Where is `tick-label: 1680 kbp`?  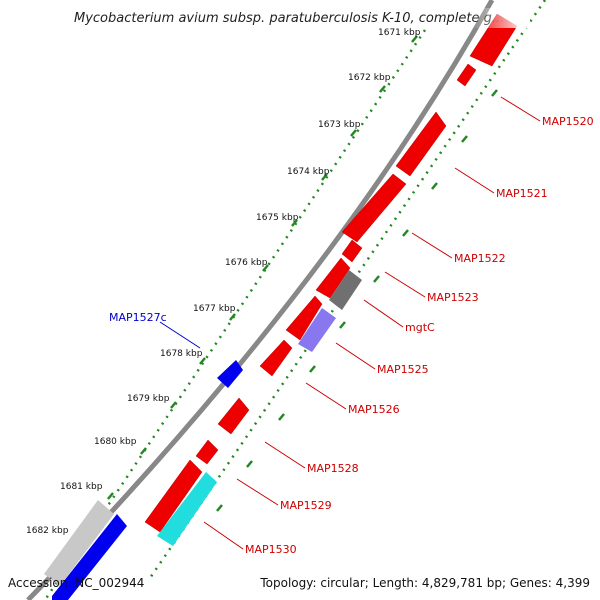 tick-label: 1680 kbp is located at coordinates (115, 442).